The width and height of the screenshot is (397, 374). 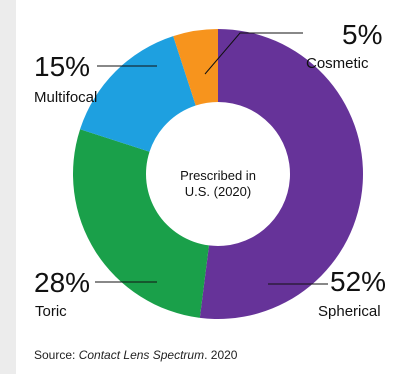 I want to click on category-label-cosmetic: Cosmetic, so click(x=337, y=63).